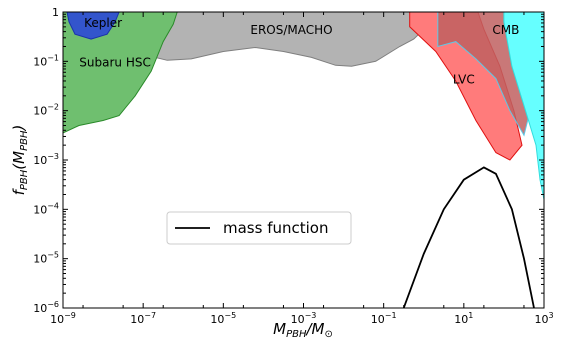  What do you see at coordinates (318, 329) in the screenshot?
I see `x-axis-title-base2: M` at bounding box center [318, 329].